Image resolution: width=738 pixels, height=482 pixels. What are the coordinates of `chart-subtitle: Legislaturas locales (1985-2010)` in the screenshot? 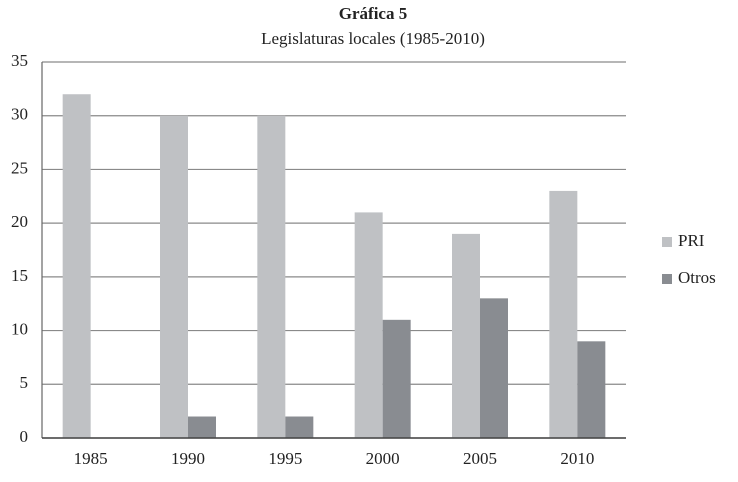 It's located at (373, 38).